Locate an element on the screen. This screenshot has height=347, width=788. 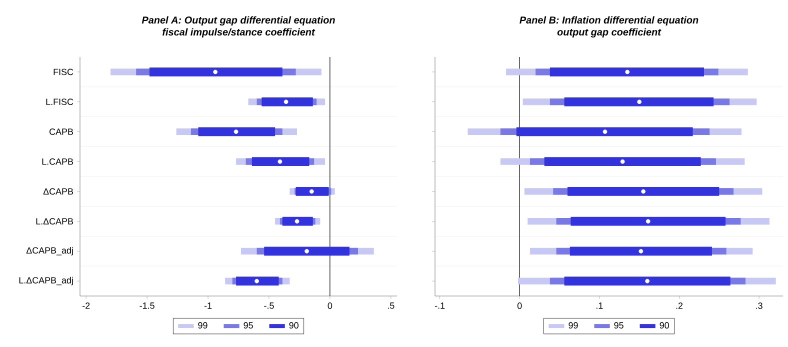
x-tick-label: .2 is located at coordinates (679, 305).